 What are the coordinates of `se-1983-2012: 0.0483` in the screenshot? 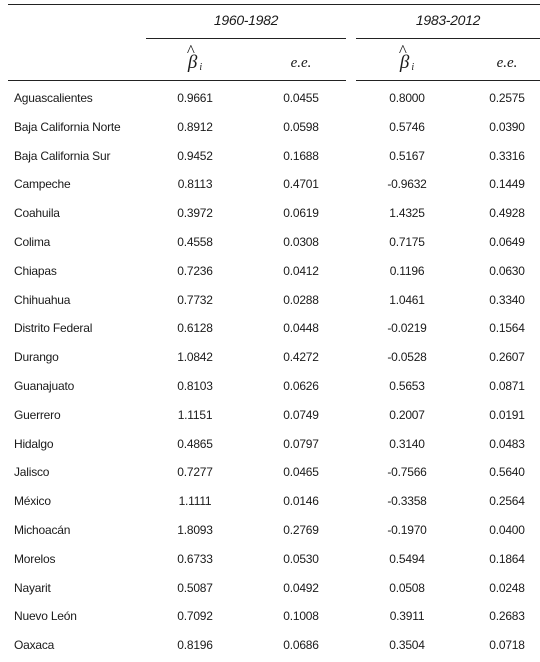 It's located at (507, 443).